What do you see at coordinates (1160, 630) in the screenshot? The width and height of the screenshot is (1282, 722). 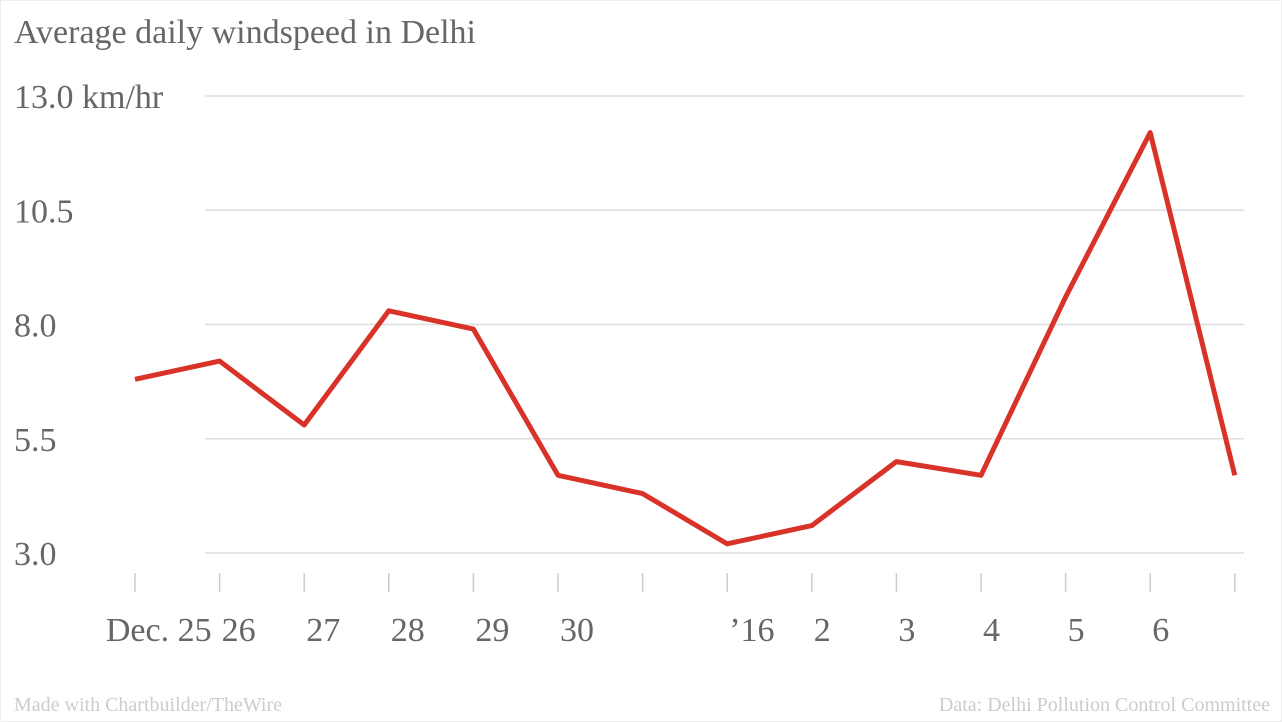 I see `x-tick-label: 6` at bounding box center [1160, 630].